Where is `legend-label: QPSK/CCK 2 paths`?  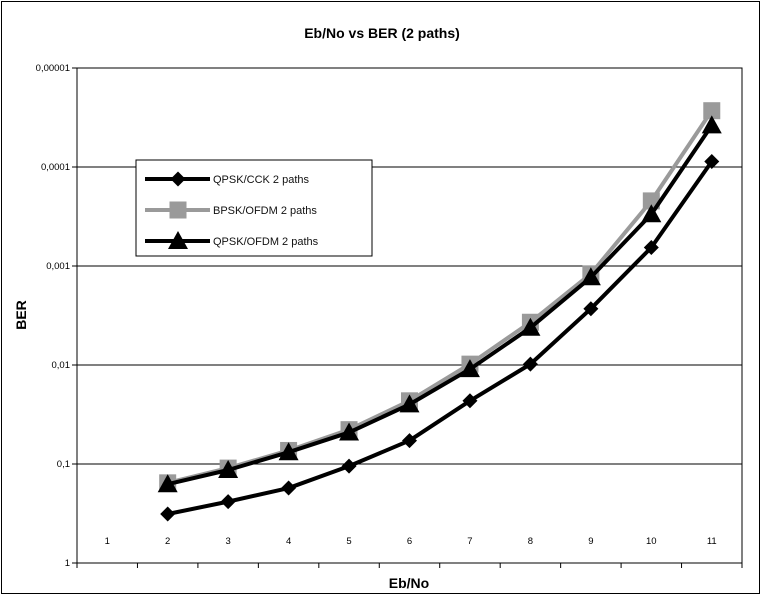
legend-label: QPSK/CCK 2 paths is located at coordinates (261, 180).